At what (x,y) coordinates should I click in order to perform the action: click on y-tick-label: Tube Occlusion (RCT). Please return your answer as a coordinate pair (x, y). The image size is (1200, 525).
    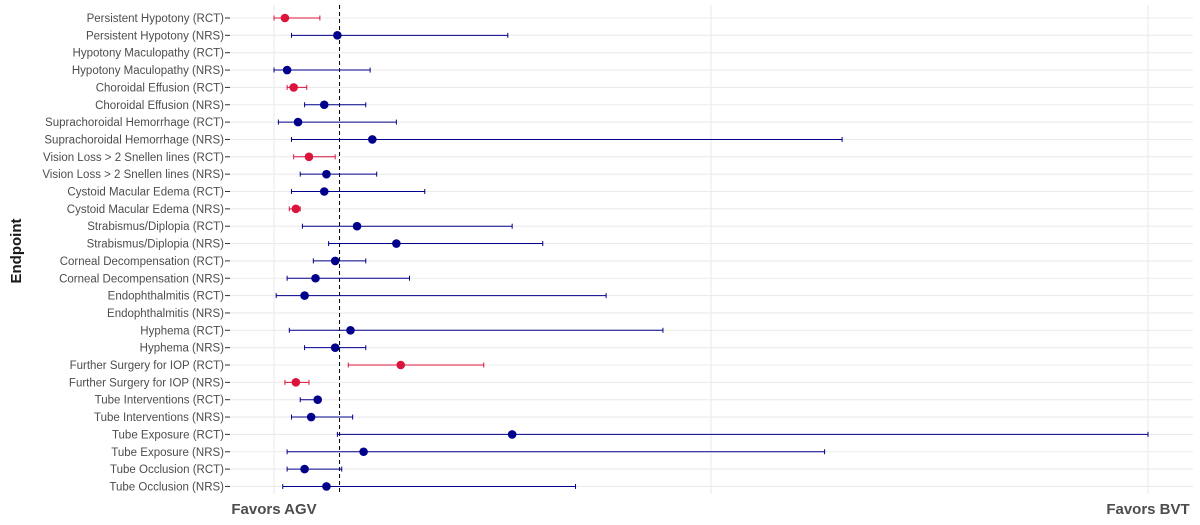
    Looking at the image, I should click on (167, 470).